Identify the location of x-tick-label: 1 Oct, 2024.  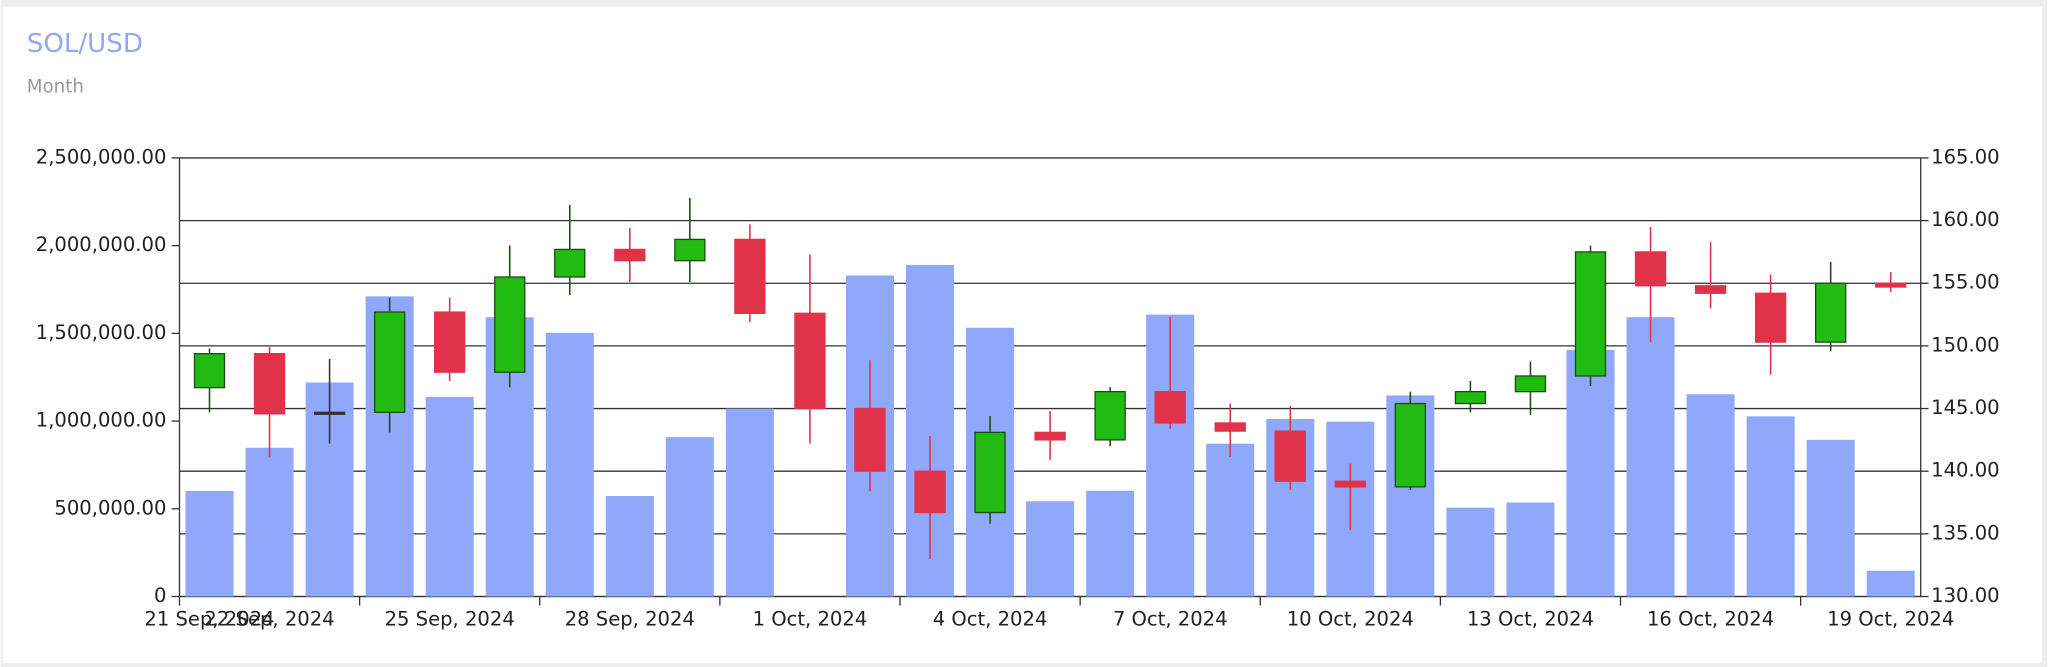
(810, 619).